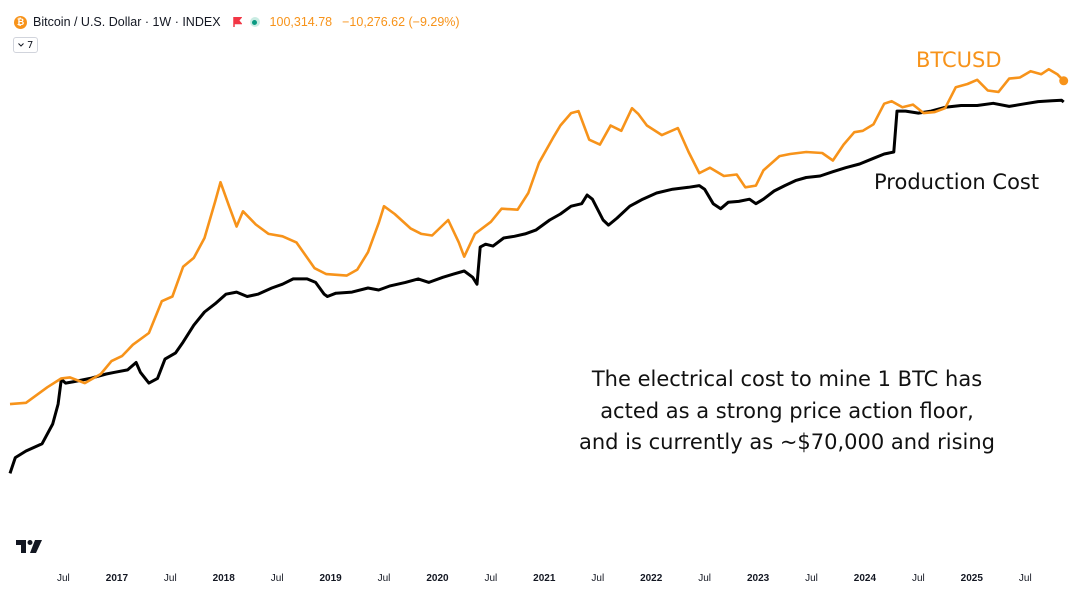 Image resolution: width=1080 pixels, height=596 pixels. Describe the element at coordinates (30, 45) in the screenshot. I see `indicator-count: 7` at that location.